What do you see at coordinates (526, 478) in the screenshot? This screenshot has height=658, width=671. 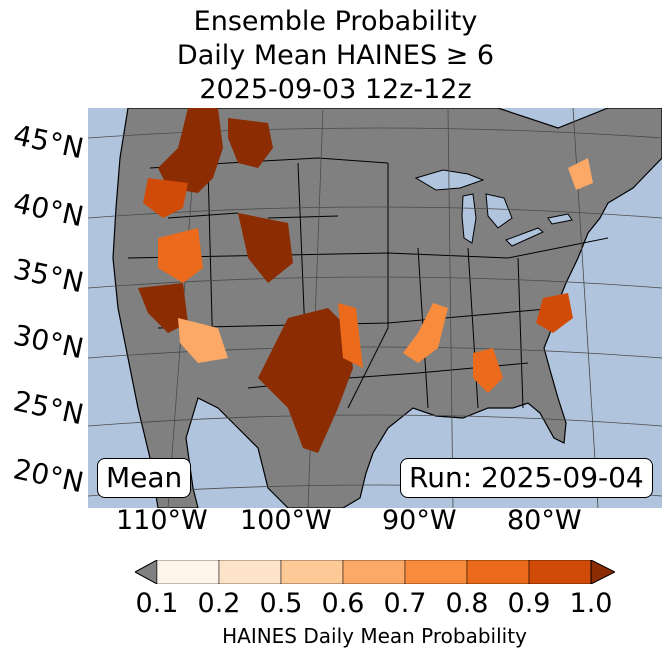 I see `run-label-box: Run: 2025-09-04` at bounding box center [526, 478].